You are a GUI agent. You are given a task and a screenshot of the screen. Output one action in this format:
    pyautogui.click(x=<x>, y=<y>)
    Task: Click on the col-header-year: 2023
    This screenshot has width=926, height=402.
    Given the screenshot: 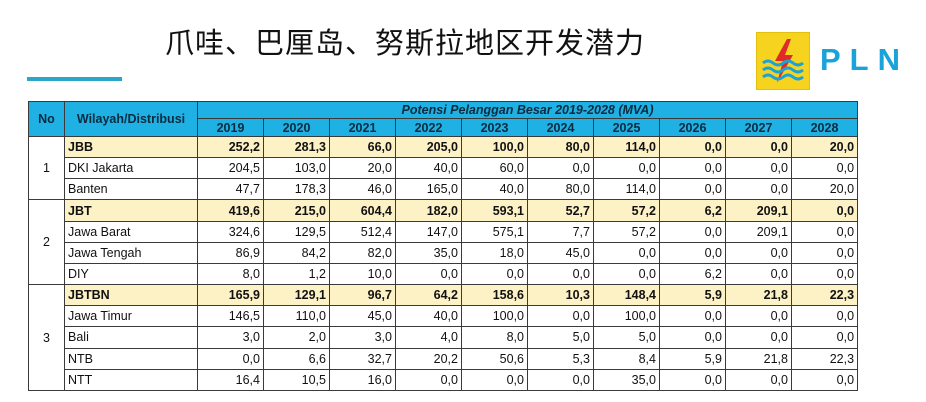 What is the action you would take?
    pyautogui.click(x=494, y=127)
    